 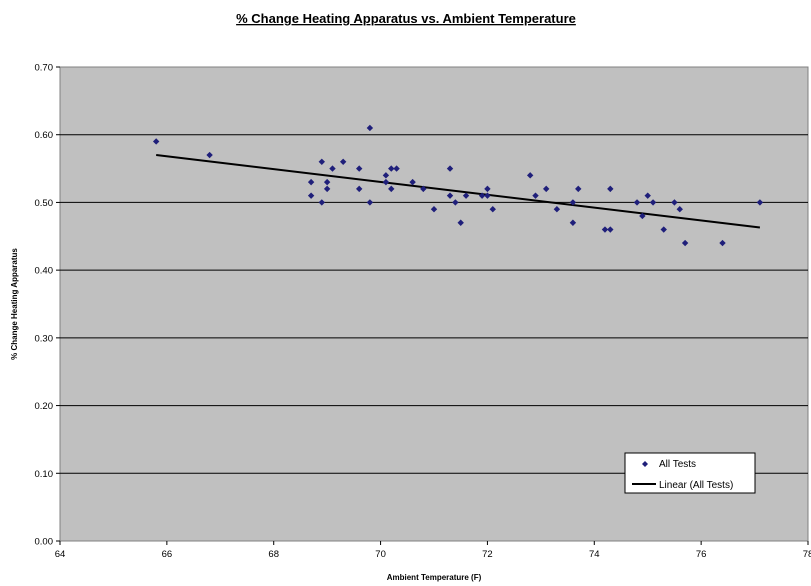 What do you see at coordinates (44, 68) in the screenshot?
I see `y-tick-label-0.70: 0.70` at bounding box center [44, 68].